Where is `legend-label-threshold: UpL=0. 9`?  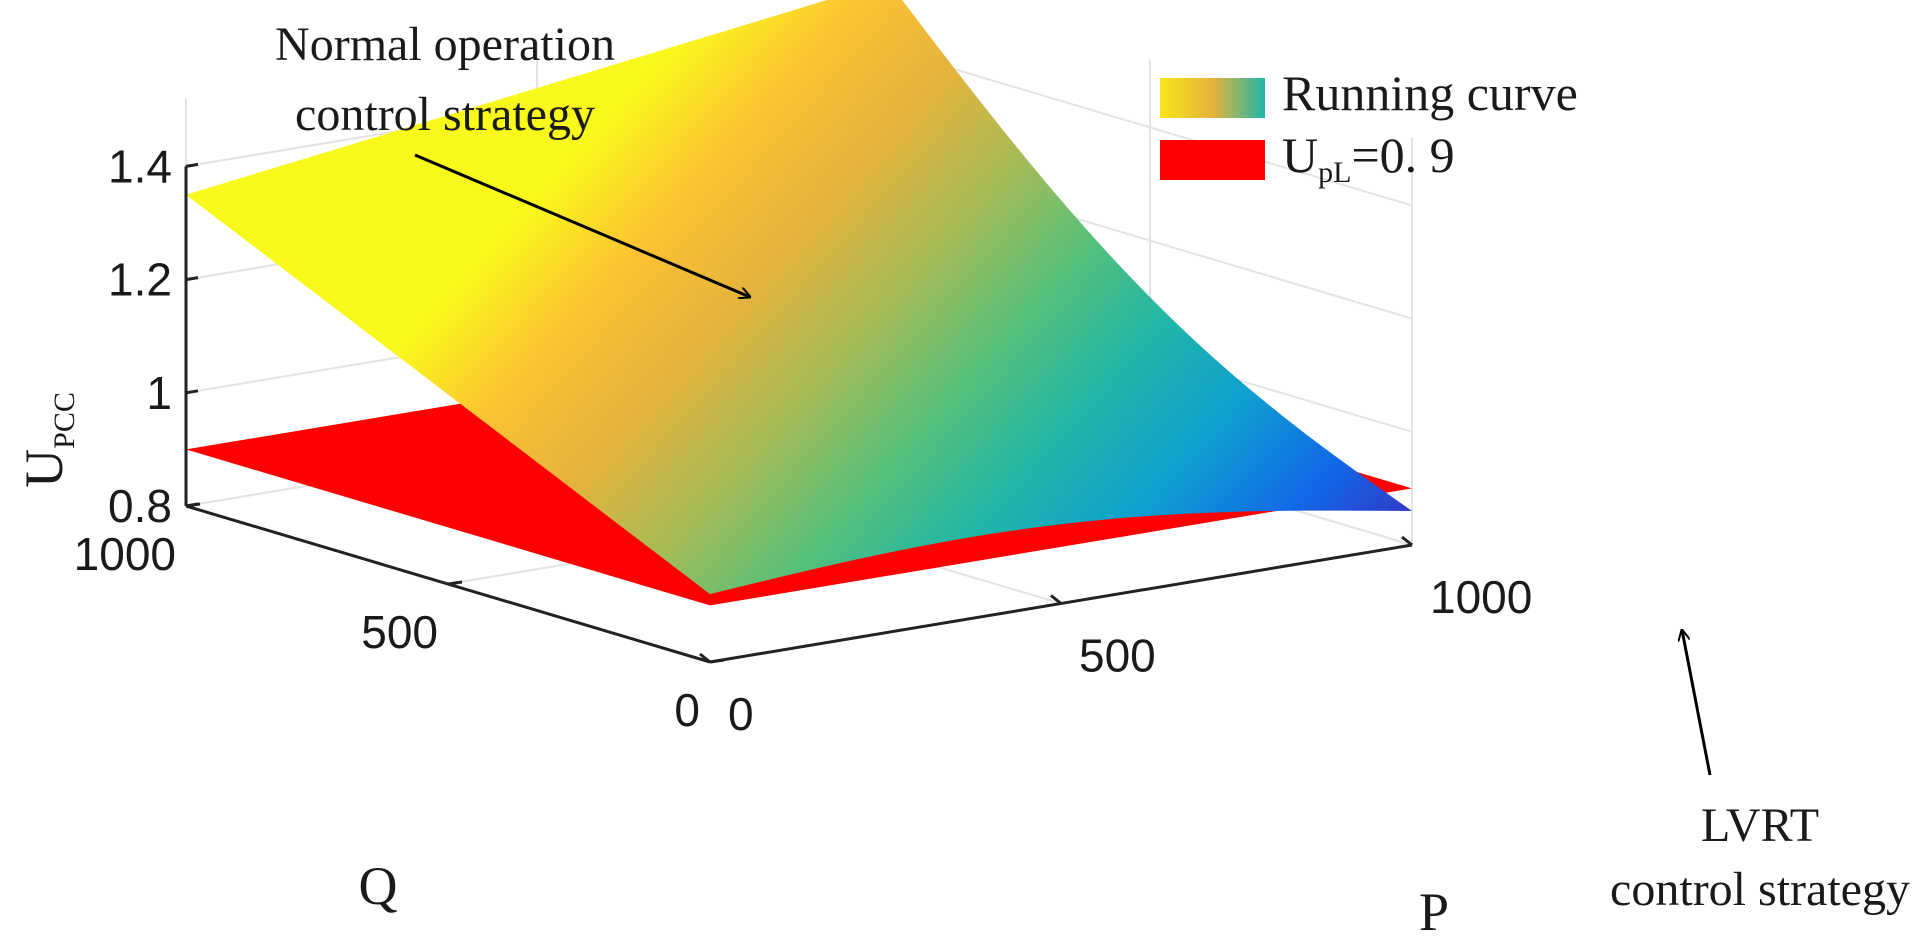 legend-label-threshold: UpL=0. 9 is located at coordinates (1368, 158).